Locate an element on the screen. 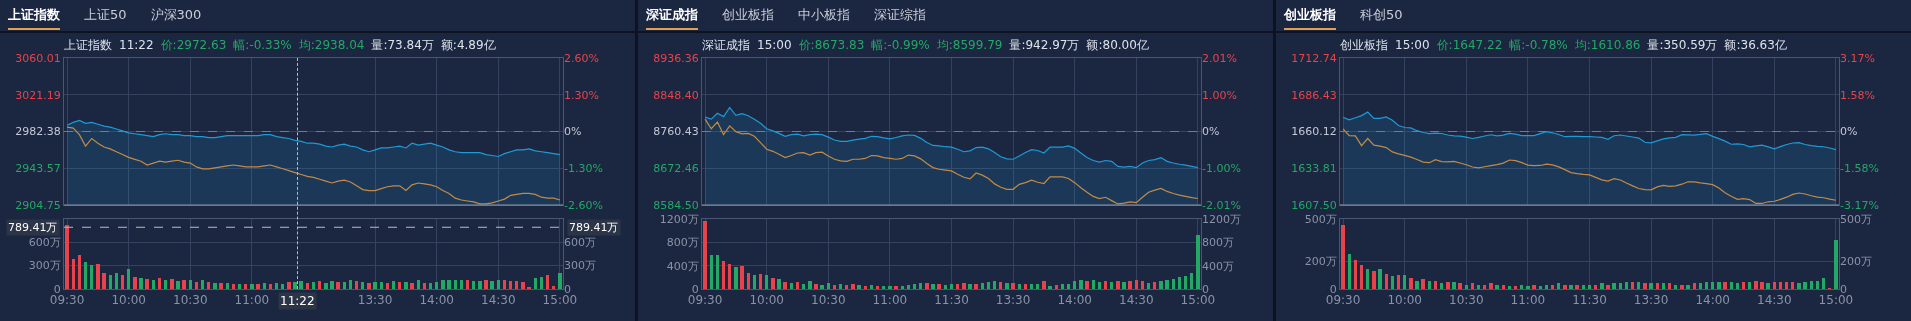  text: 上证指数 is located at coordinates (34, 18).